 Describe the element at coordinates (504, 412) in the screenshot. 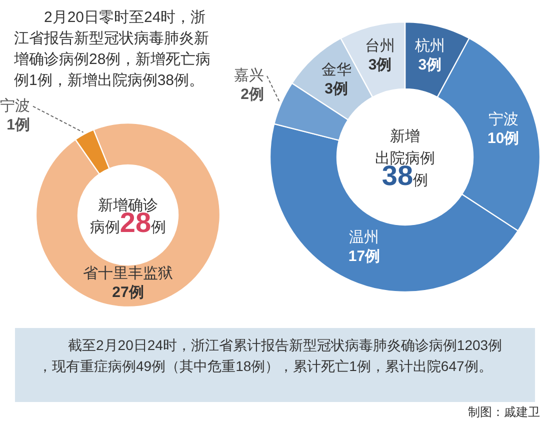

I see `text: 制图：戚建卫` at that location.